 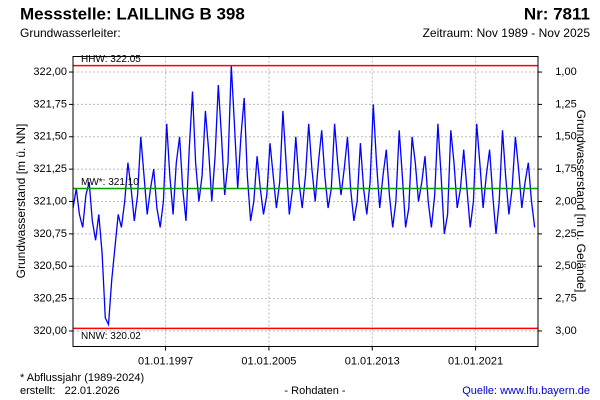 What do you see at coordinates (565, 104) in the screenshot?
I see `y2-tick-label: 1,25` at bounding box center [565, 104].